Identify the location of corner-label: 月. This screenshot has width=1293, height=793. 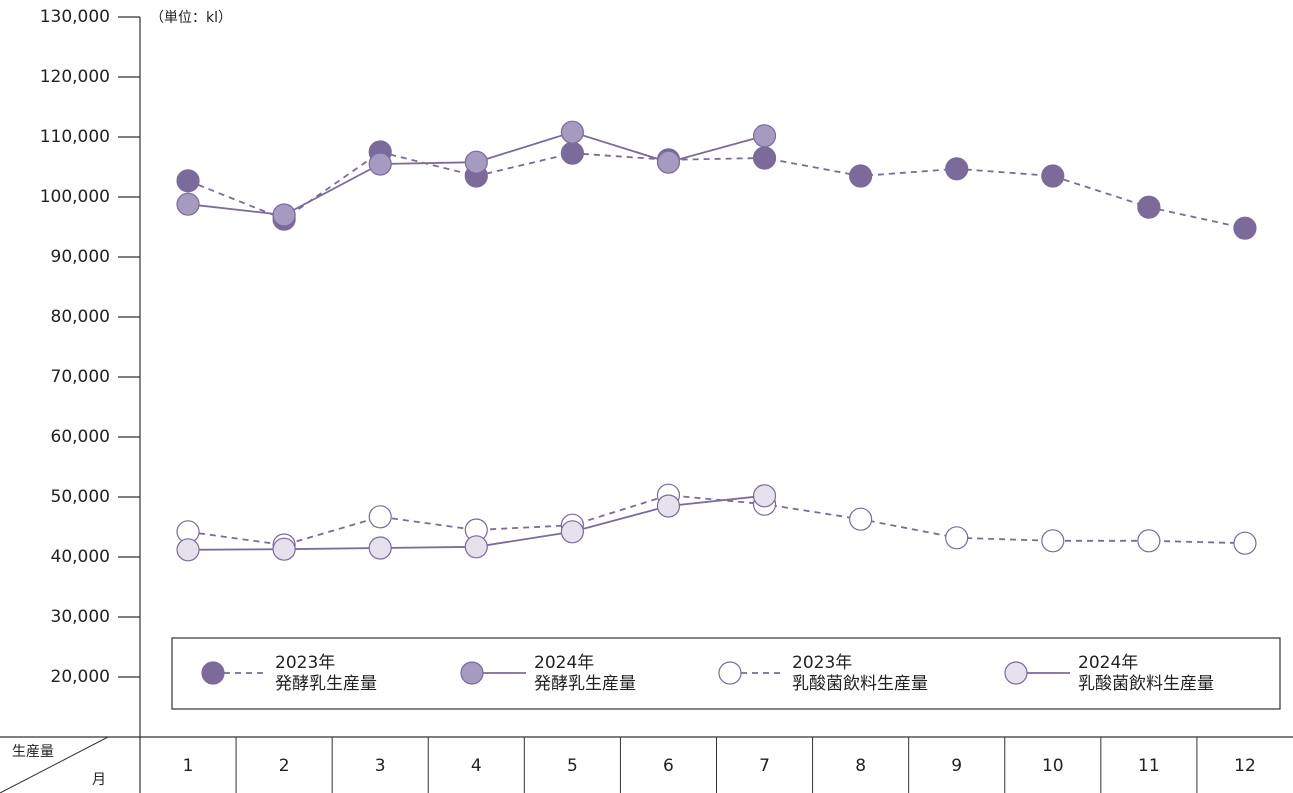
(99, 780).